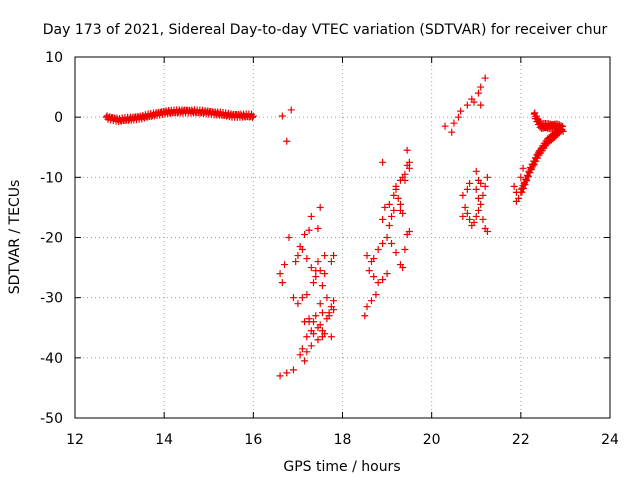  What do you see at coordinates (51, 419) in the screenshot?
I see `y-tick-label: -50` at bounding box center [51, 419].